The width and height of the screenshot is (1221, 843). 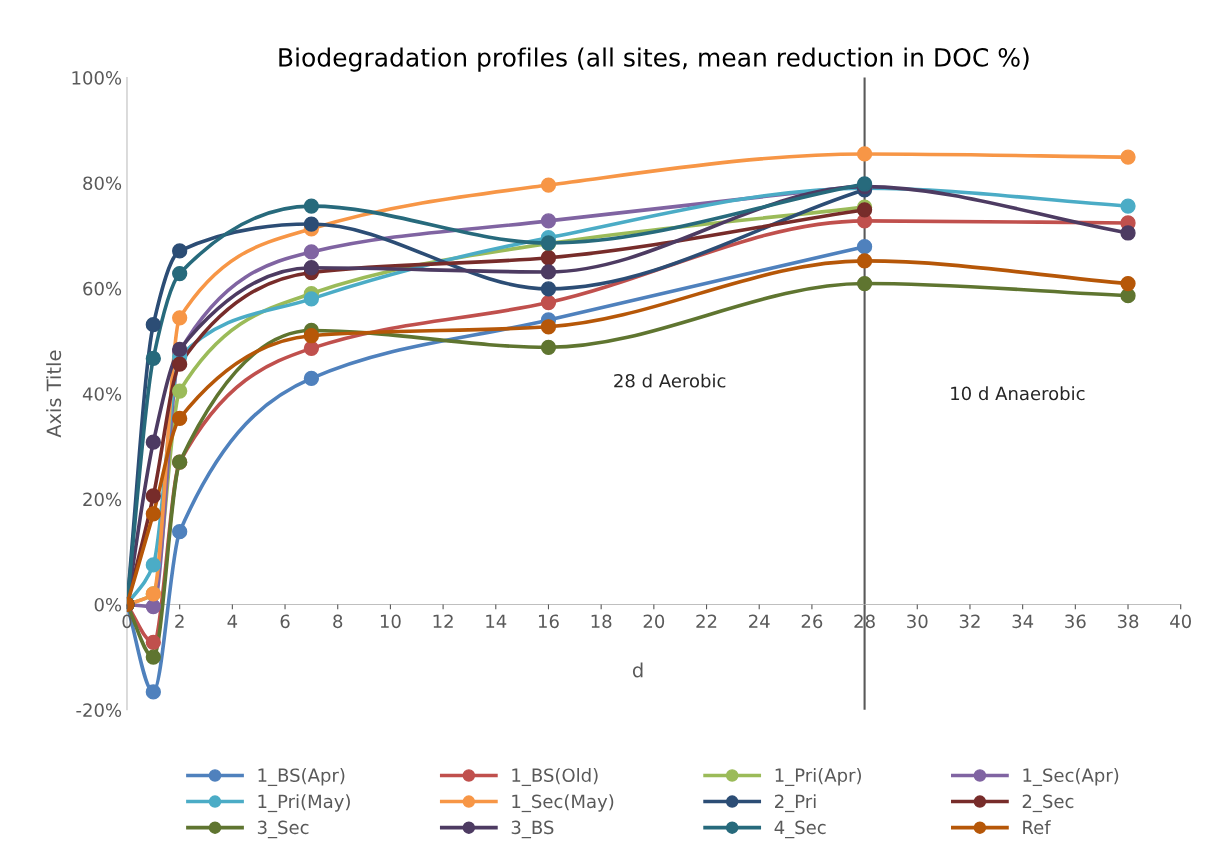 I want to click on legend-label: 2_Sec, so click(x=1048, y=803).